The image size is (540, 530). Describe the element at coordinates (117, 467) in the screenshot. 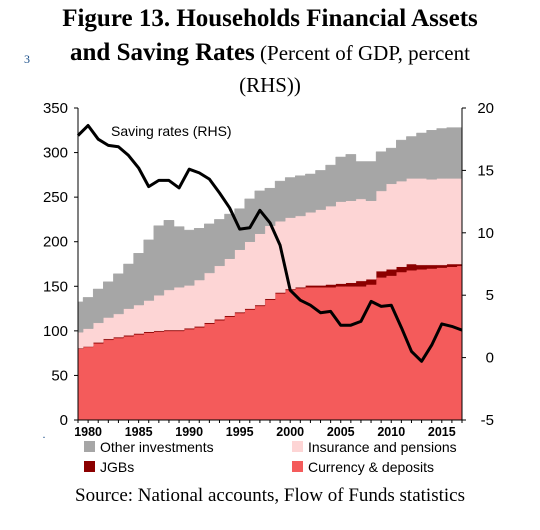

I see `legend-label: JGBs` at that location.